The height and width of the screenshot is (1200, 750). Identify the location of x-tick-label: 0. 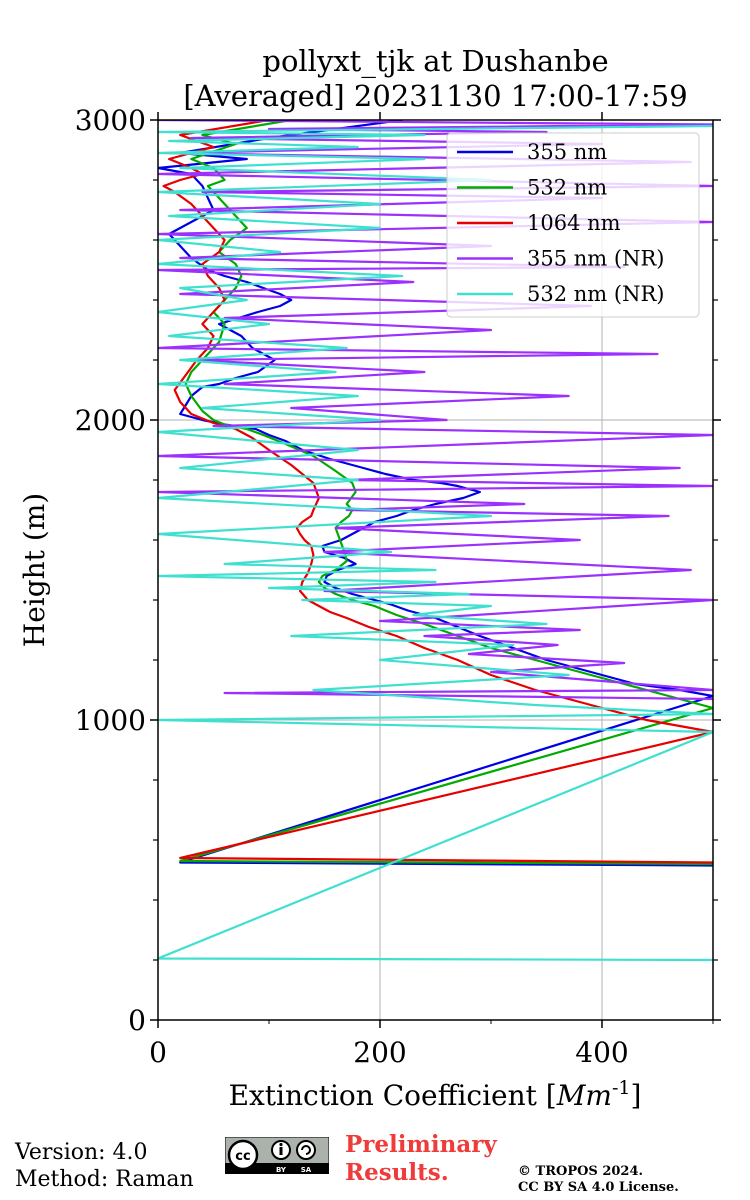
(158, 1052).